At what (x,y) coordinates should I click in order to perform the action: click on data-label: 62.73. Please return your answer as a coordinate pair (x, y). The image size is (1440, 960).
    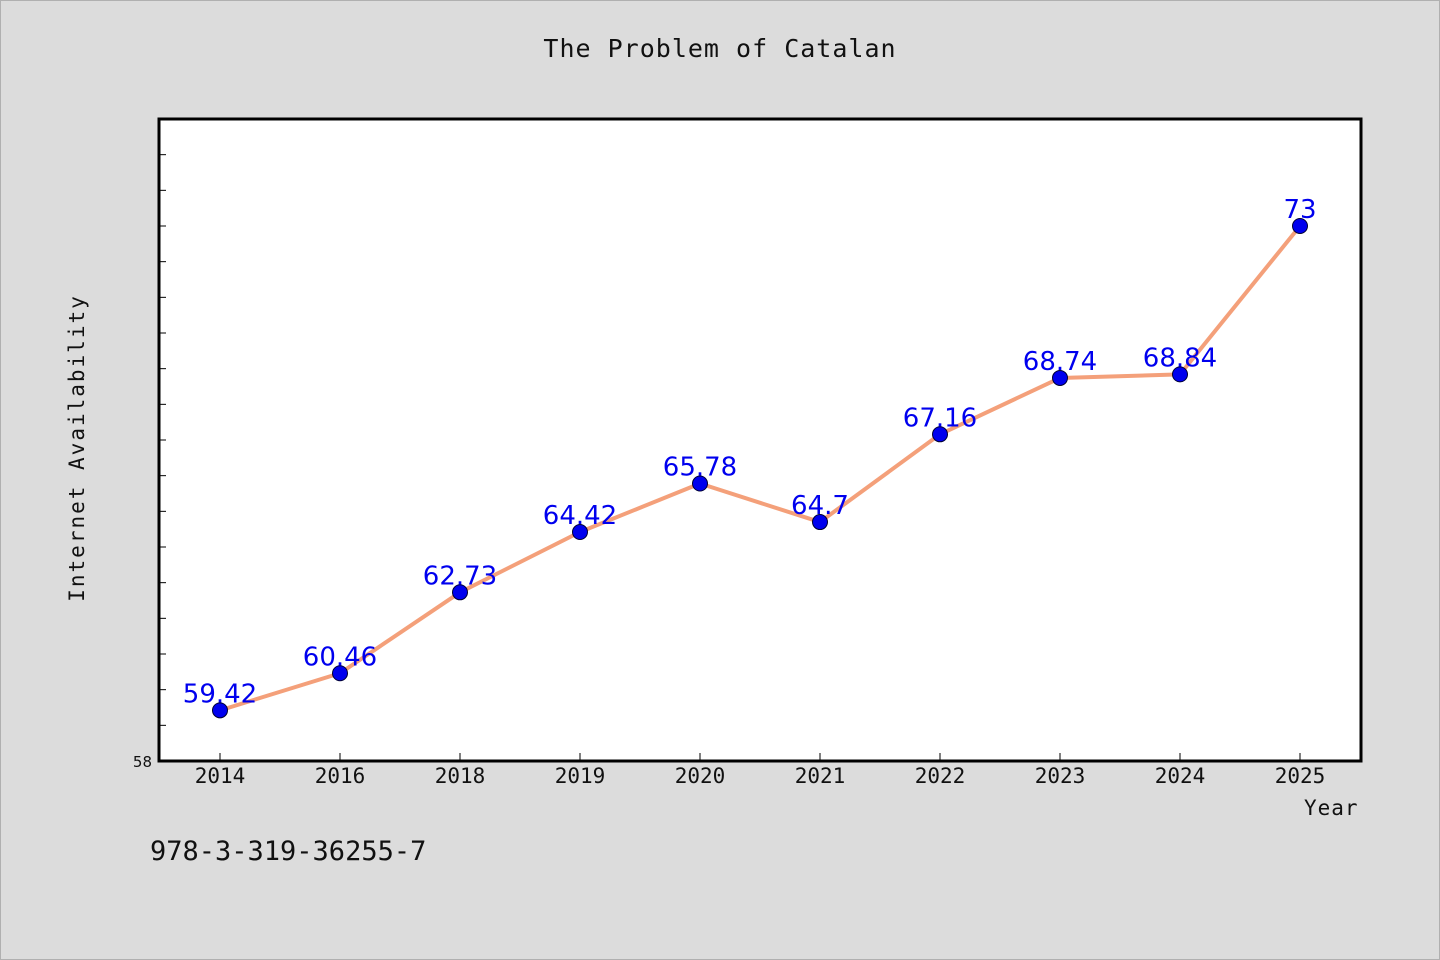
    Looking at the image, I should click on (460, 576).